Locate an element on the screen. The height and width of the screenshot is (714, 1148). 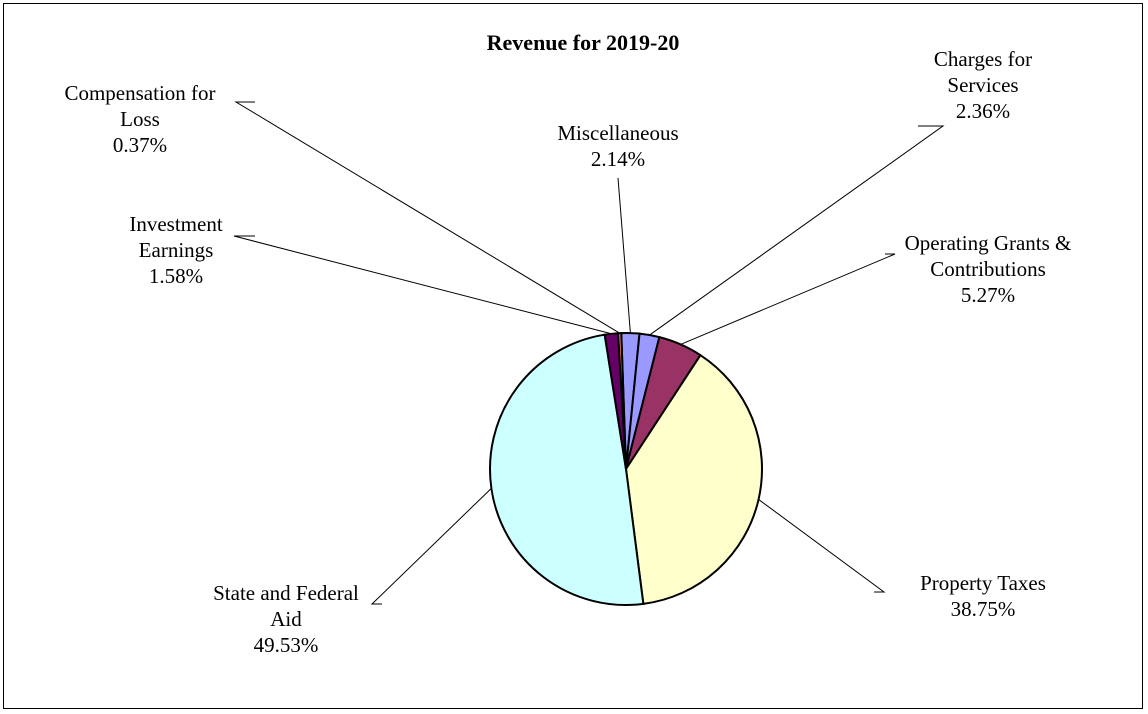
slice-percent: 2.36% is located at coordinates (983, 111).